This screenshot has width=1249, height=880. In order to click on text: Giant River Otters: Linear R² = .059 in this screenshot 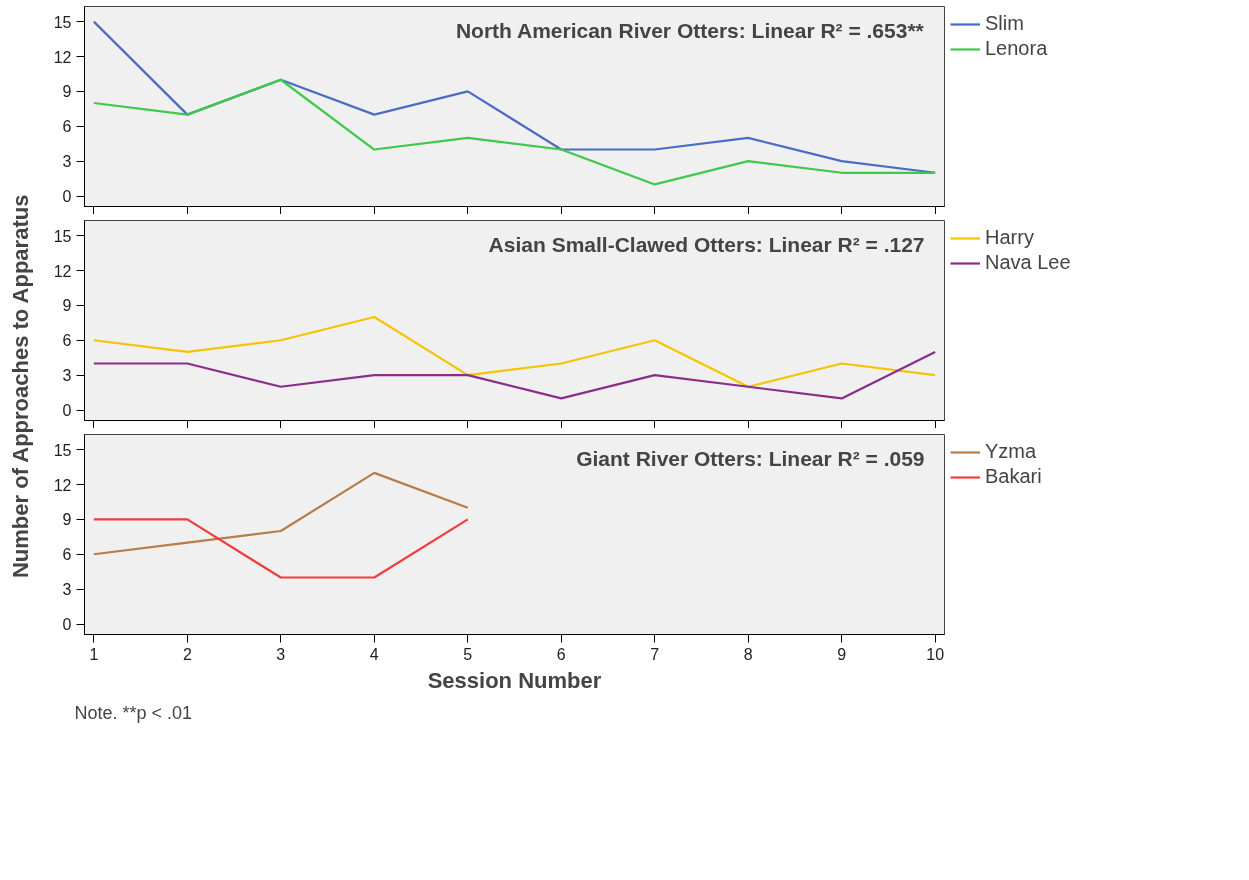, I will do `click(750, 458)`.